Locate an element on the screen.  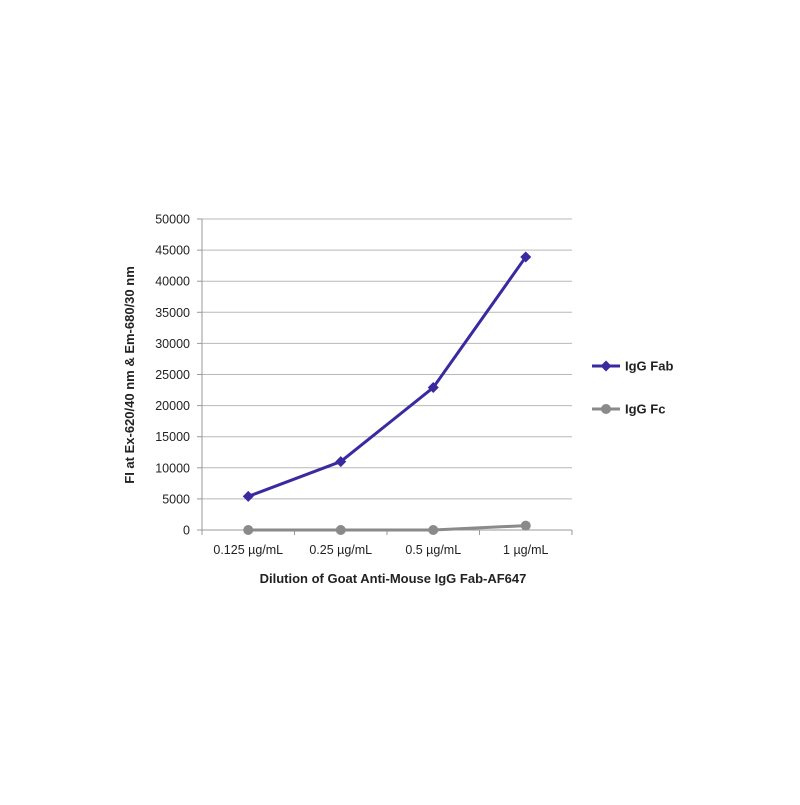
y-axis-title: FI at Ex-620/40 nm & Em-680/30 nm is located at coordinates (129, 374).